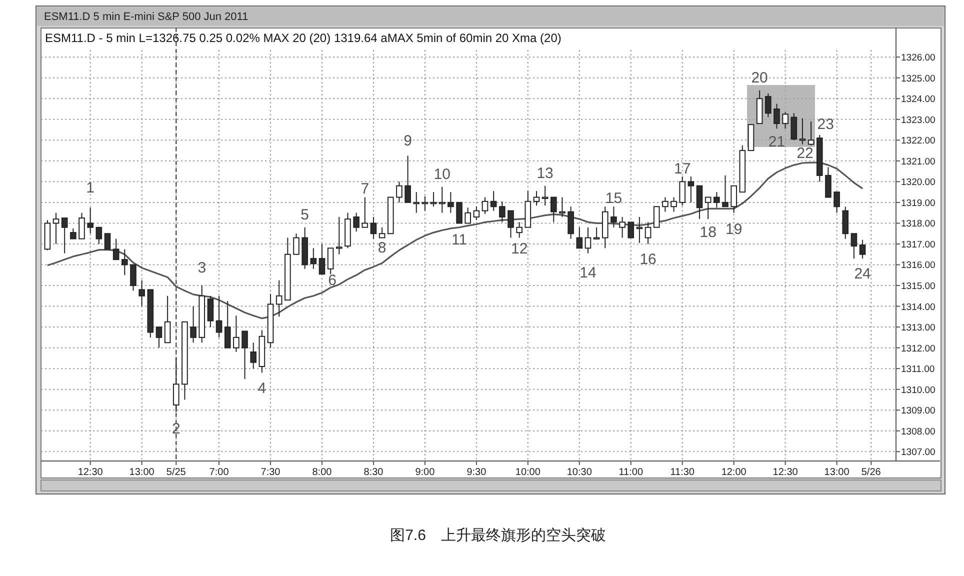 This screenshot has height=576, width=964. I want to click on annotation: 5, so click(305, 215).